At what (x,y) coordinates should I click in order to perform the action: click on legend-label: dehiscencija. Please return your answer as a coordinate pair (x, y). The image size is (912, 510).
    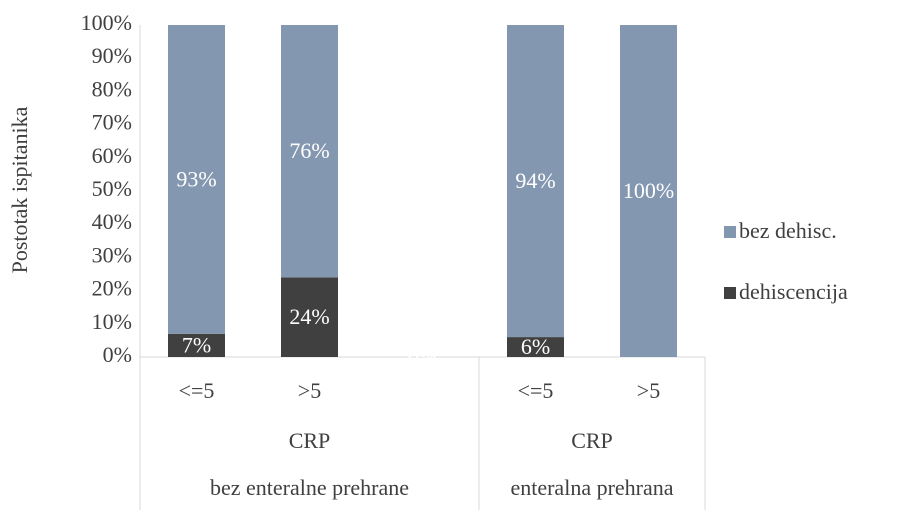
    Looking at the image, I should click on (793, 291).